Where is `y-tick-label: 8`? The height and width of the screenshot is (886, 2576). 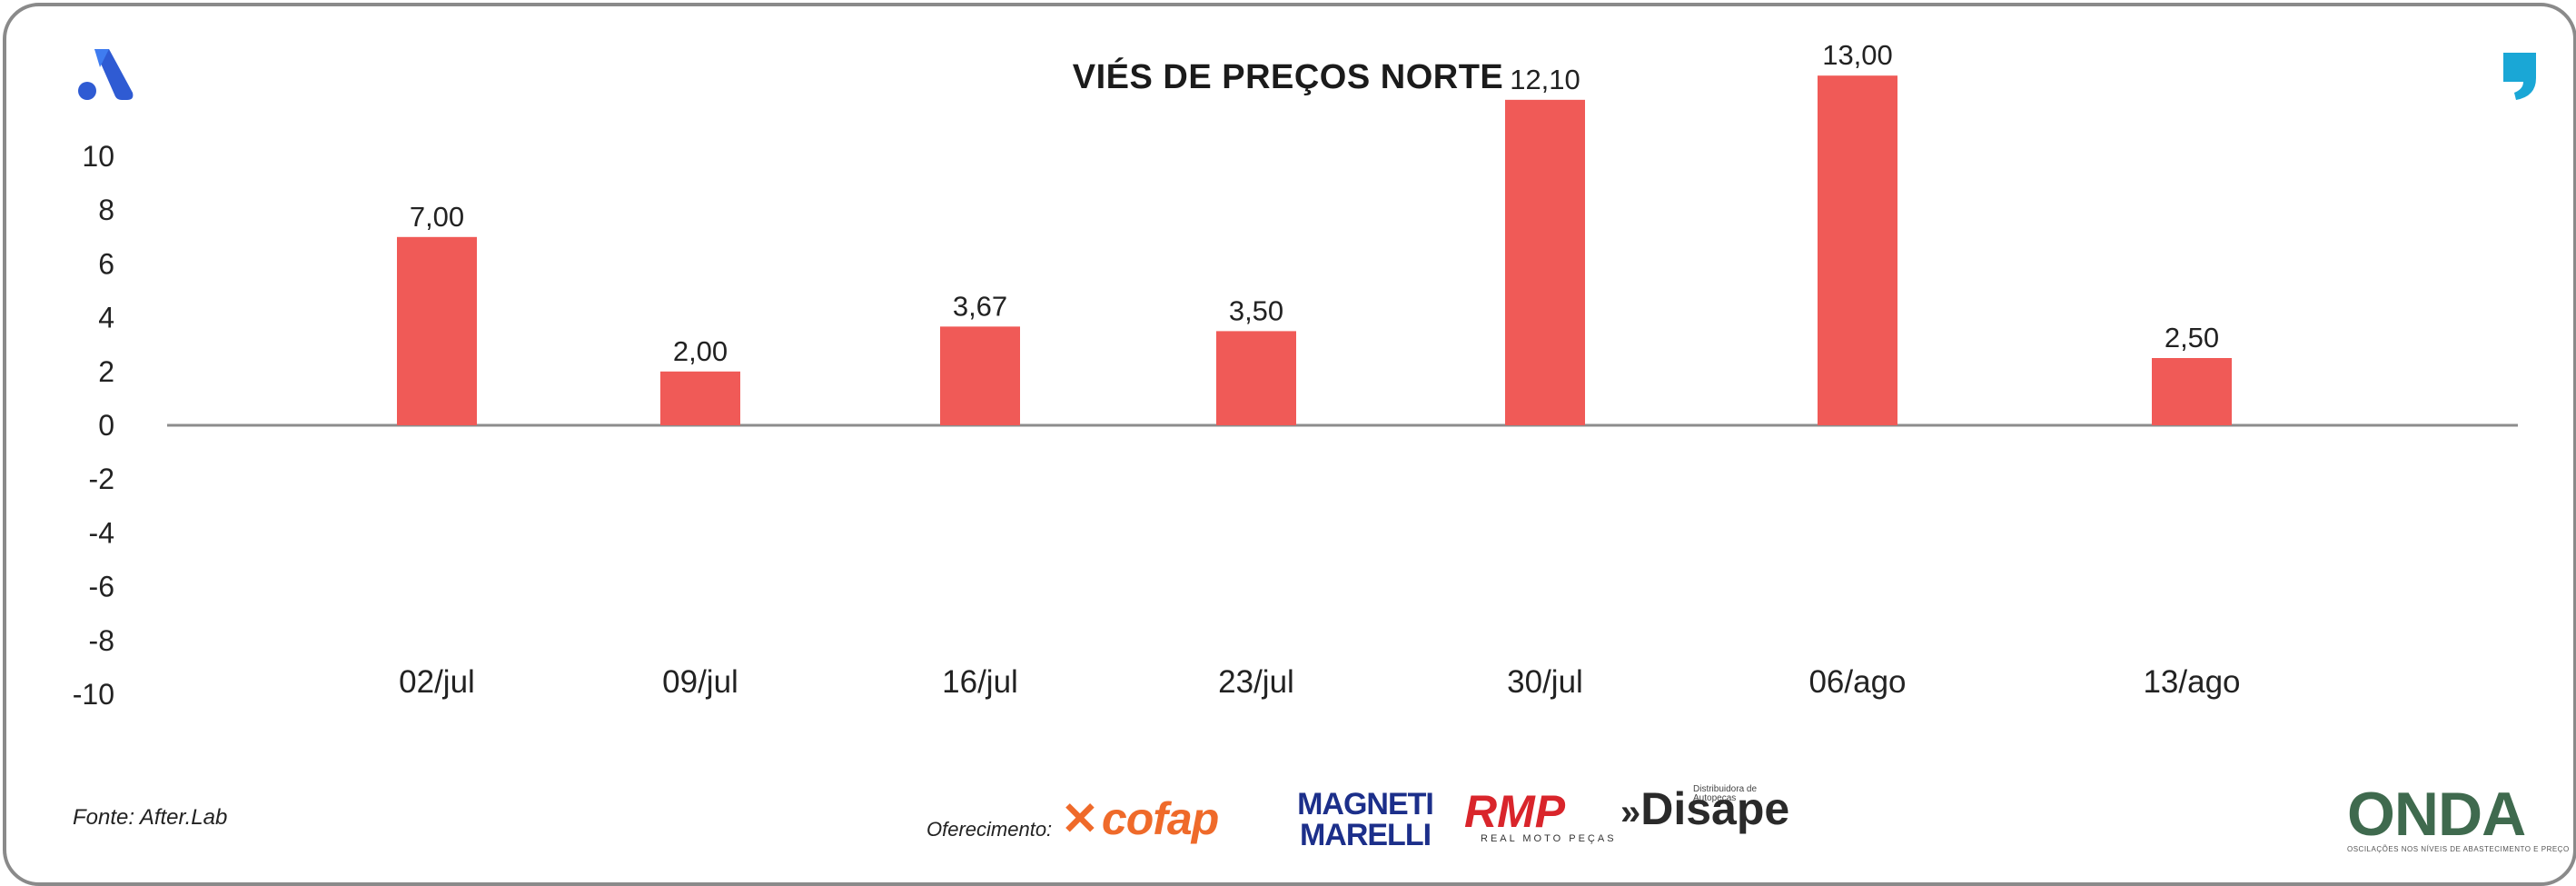
y-tick-label: 8 is located at coordinates (106, 210).